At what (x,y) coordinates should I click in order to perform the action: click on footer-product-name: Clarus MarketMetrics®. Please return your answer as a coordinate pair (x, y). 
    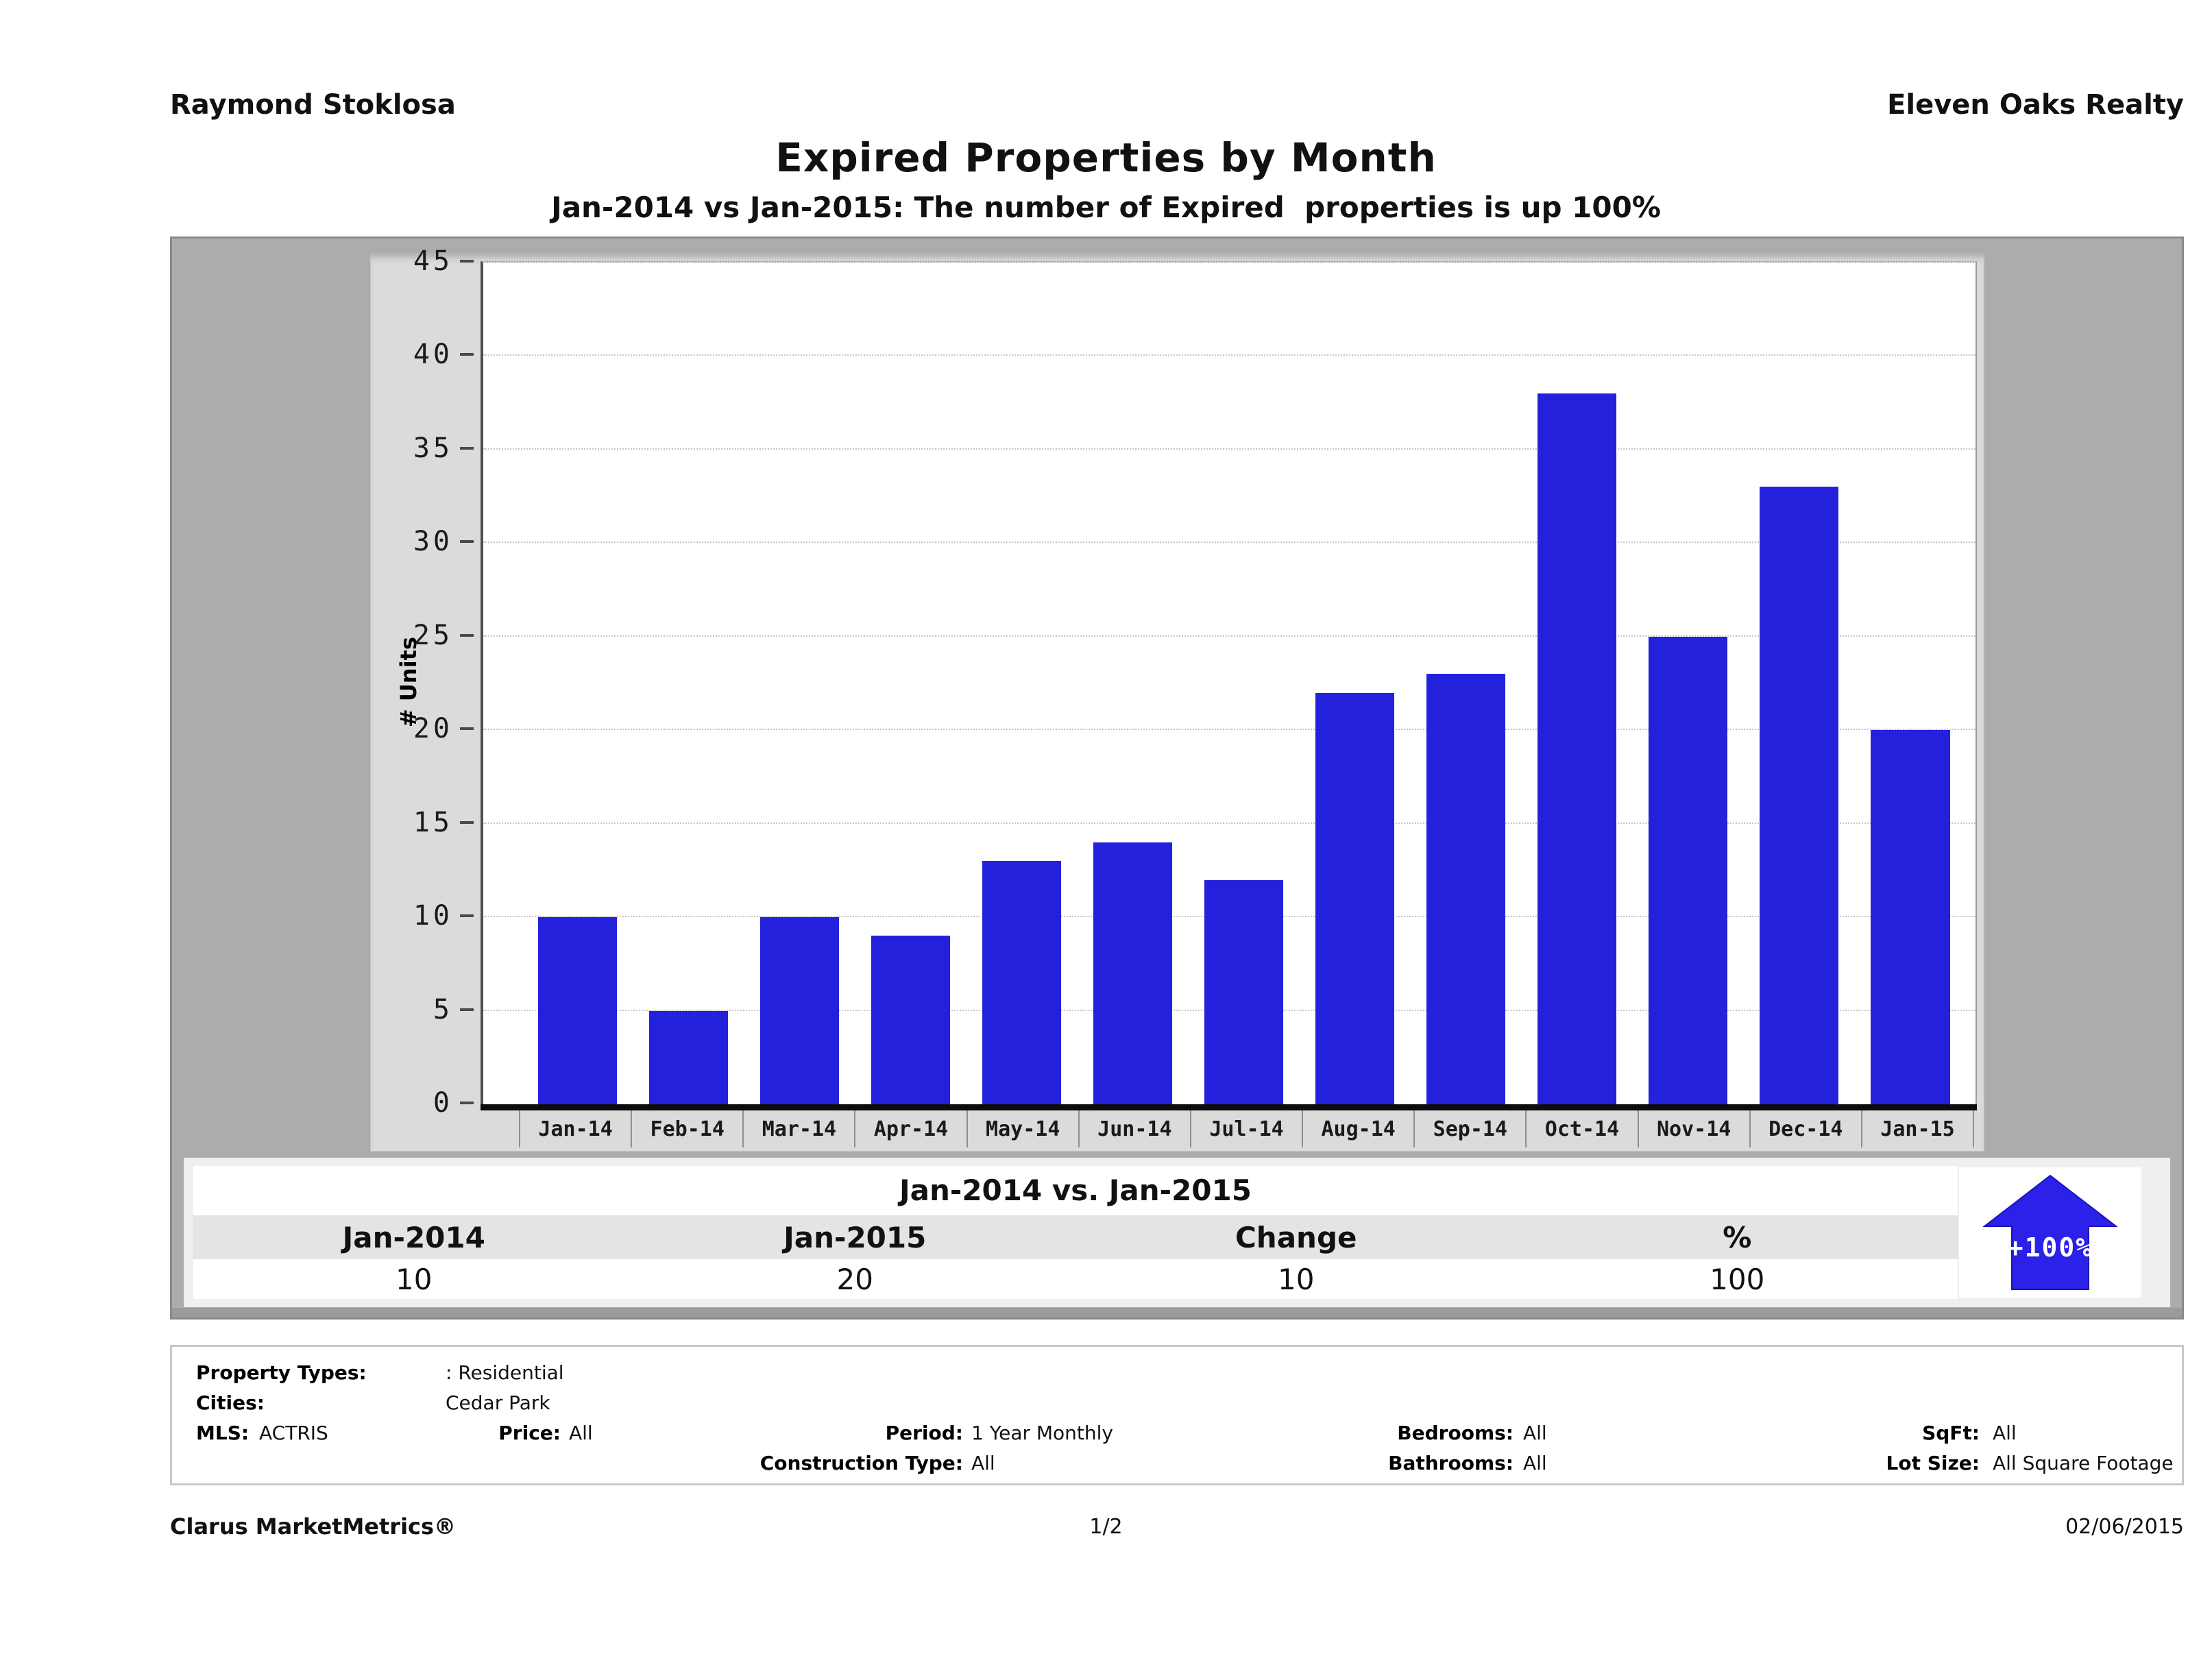
    Looking at the image, I should click on (313, 1526).